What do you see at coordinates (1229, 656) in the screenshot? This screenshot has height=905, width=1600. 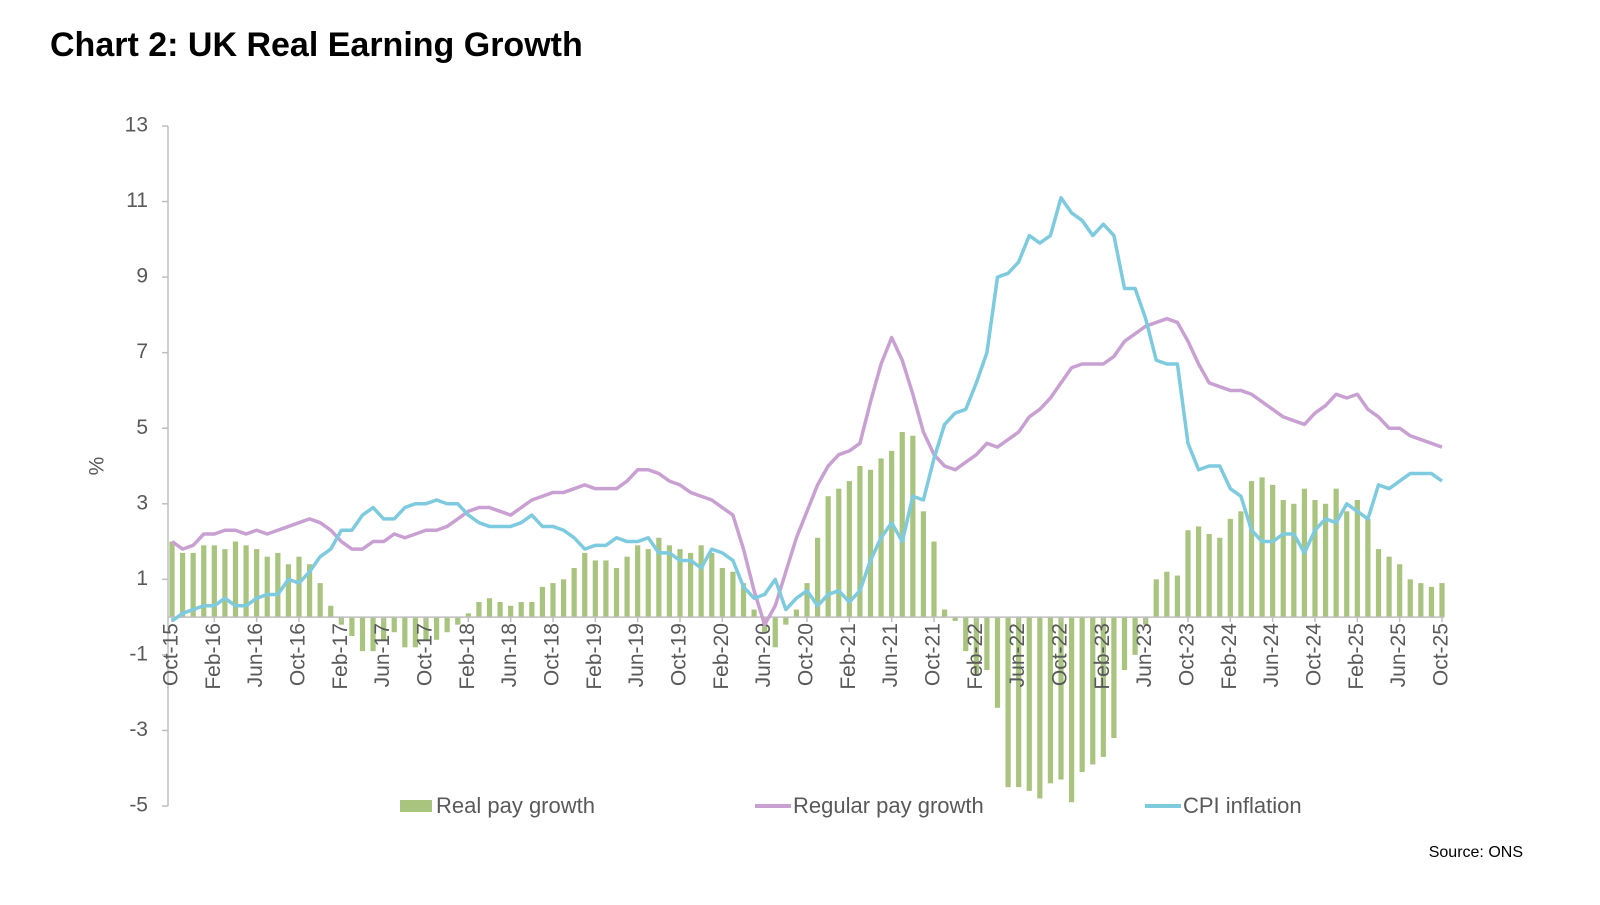 I see `x-tick-label: Feb-24` at bounding box center [1229, 656].